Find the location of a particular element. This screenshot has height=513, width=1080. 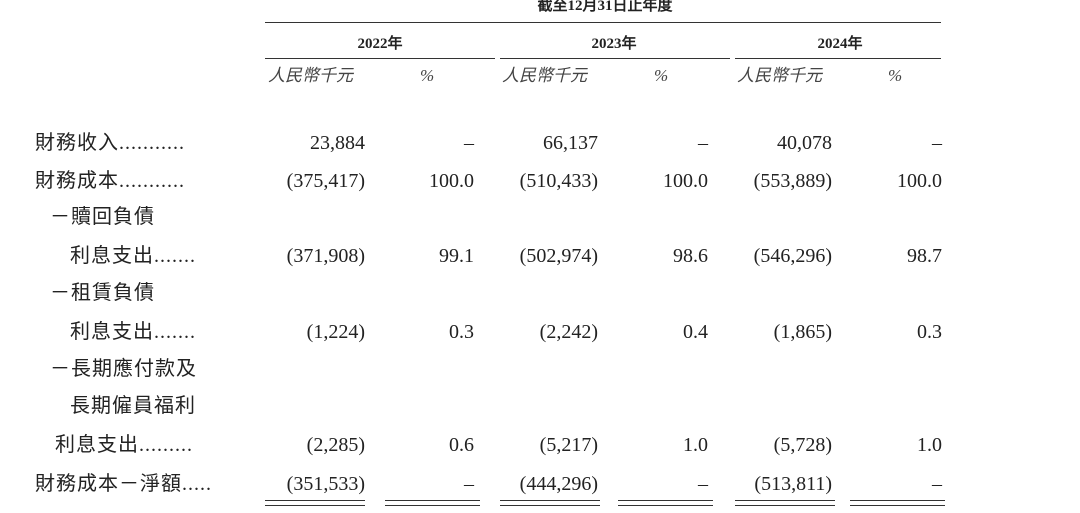

cell: 99.1 is located at coordinates (456, 256).